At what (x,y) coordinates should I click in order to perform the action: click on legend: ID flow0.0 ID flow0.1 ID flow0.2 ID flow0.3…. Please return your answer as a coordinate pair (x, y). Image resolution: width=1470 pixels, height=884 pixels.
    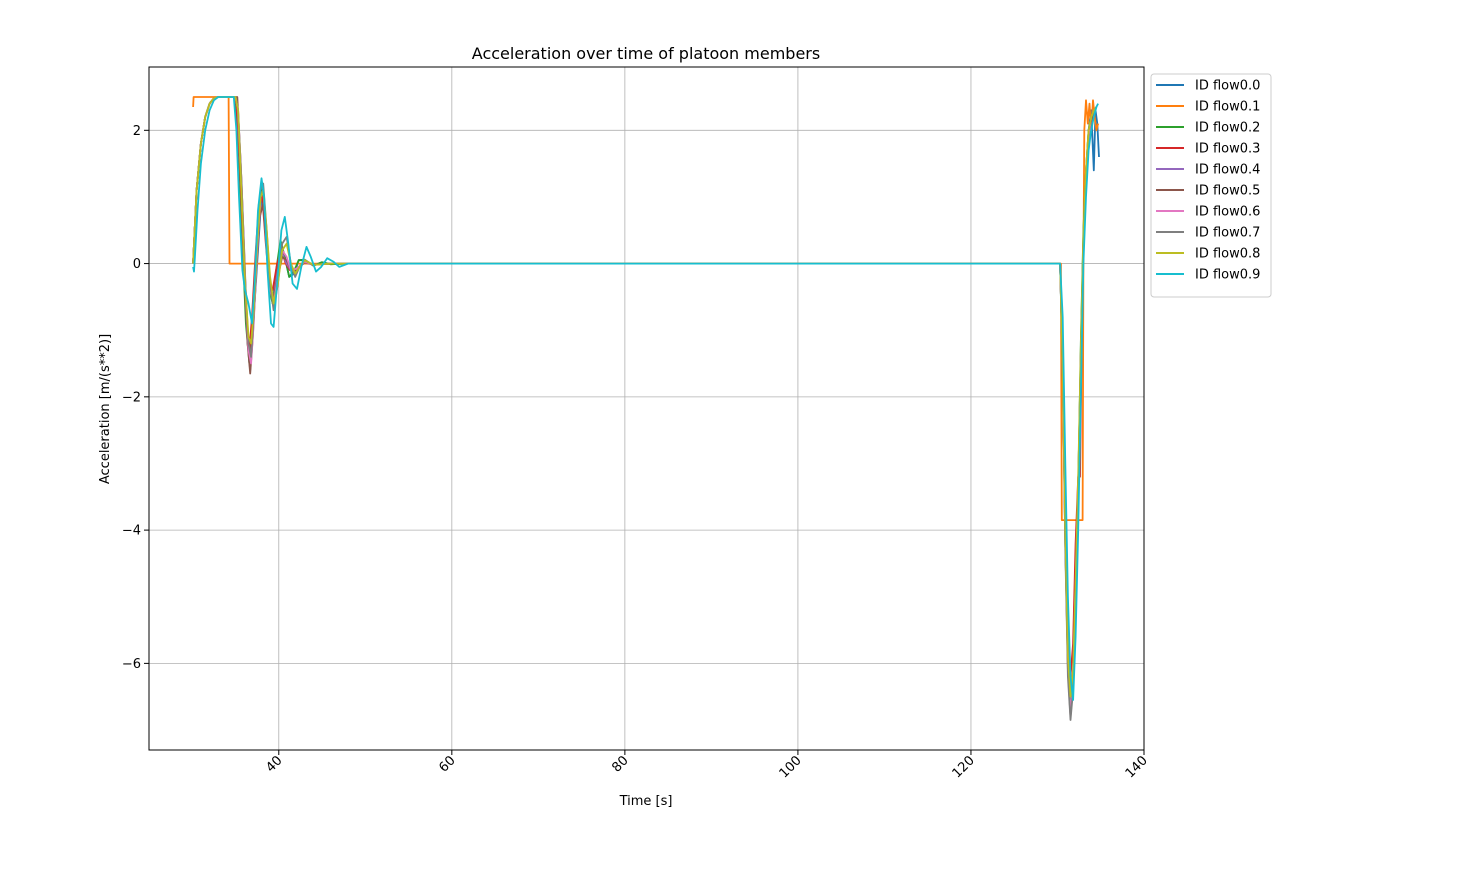
    Looking at the image, I should click on (1211, 185).